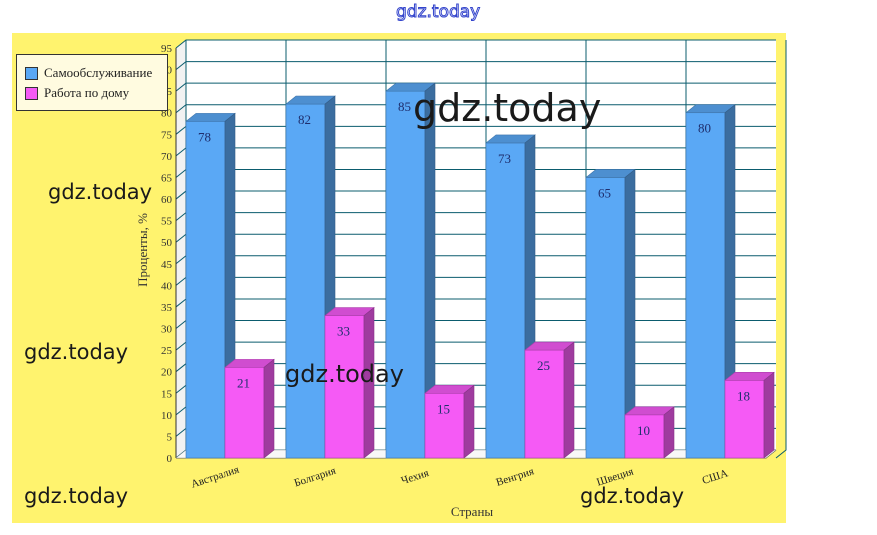  I want to click on bar-value-label: 65, so click(604, 192).